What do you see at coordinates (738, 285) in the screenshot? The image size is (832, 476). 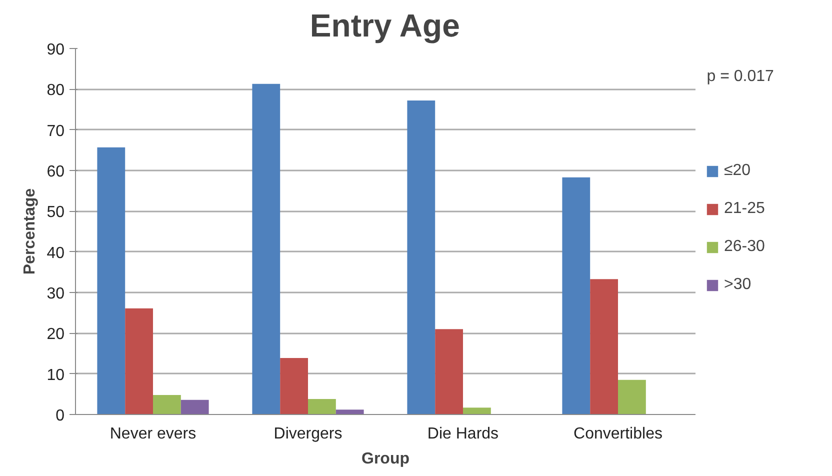 I see `legend-label: >30` at bounding box center [738, 285].